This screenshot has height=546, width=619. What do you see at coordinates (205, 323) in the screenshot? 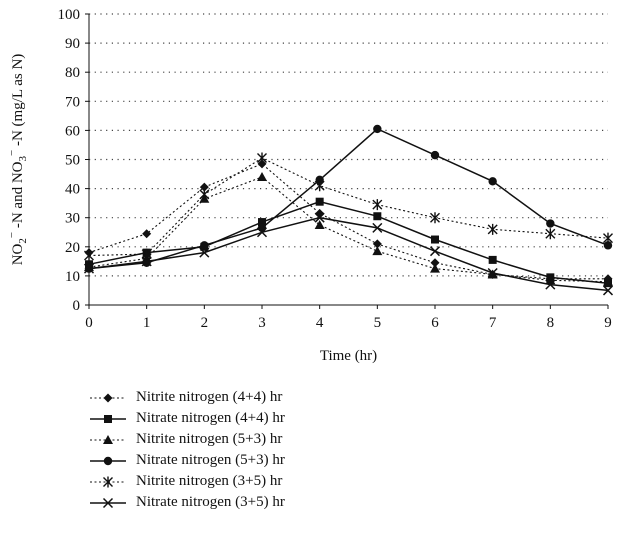
I see `x-tick-label: 2` at bounding box center [205, 323].